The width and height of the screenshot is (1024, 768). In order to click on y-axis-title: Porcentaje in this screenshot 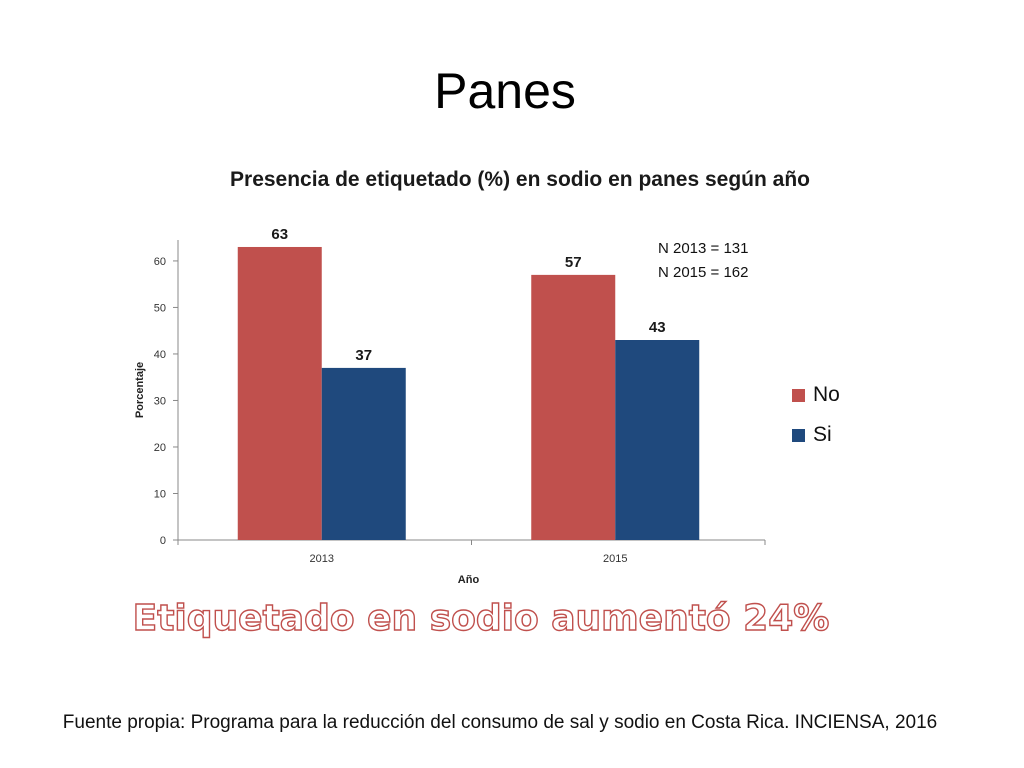, I will do `click(140, 390)`.